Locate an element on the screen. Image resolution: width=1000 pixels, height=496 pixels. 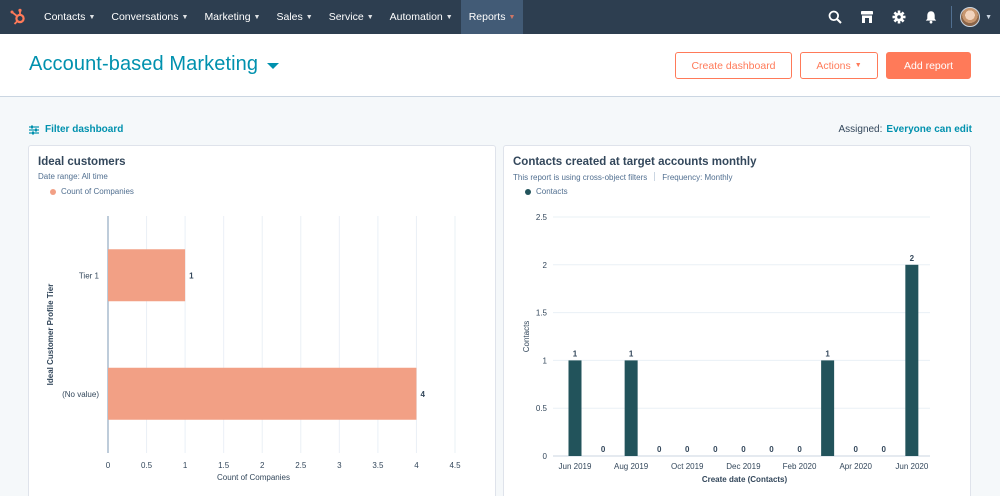
x-tick-label: 0 is located at coordinates (108, 465).